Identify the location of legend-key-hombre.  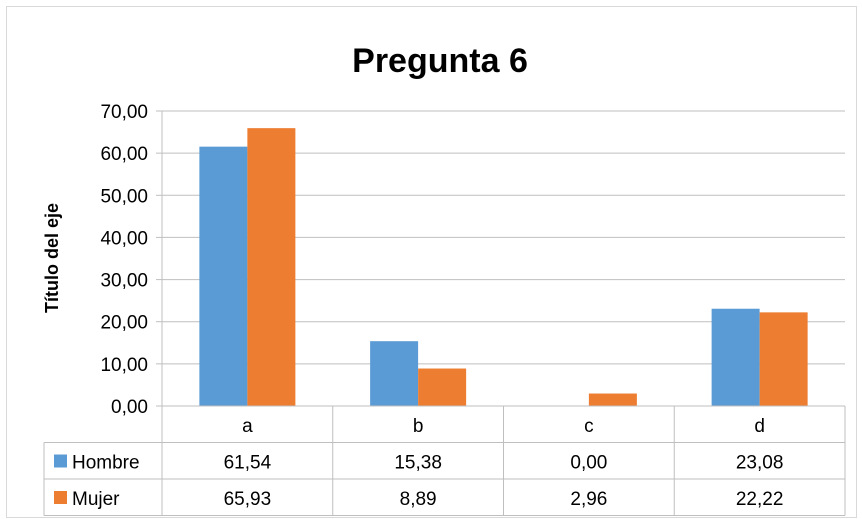
(60, 461).